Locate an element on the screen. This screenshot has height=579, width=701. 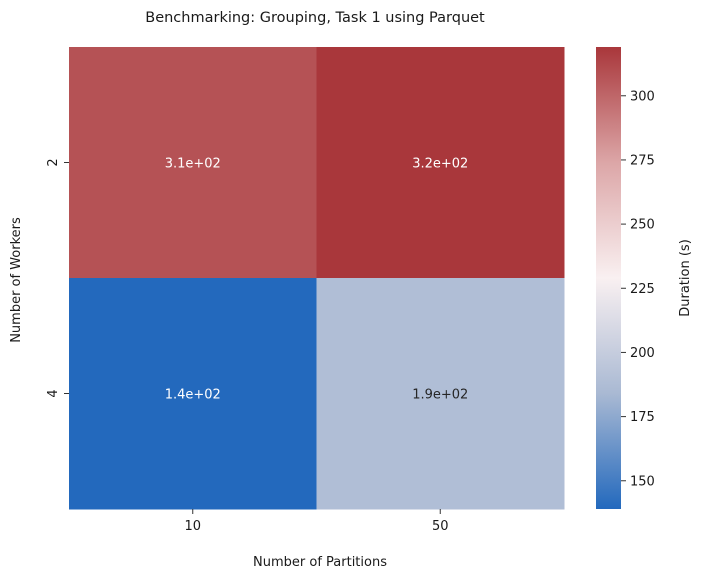
colorbar-tick-label: 175 is located at coordinates (642, 417).